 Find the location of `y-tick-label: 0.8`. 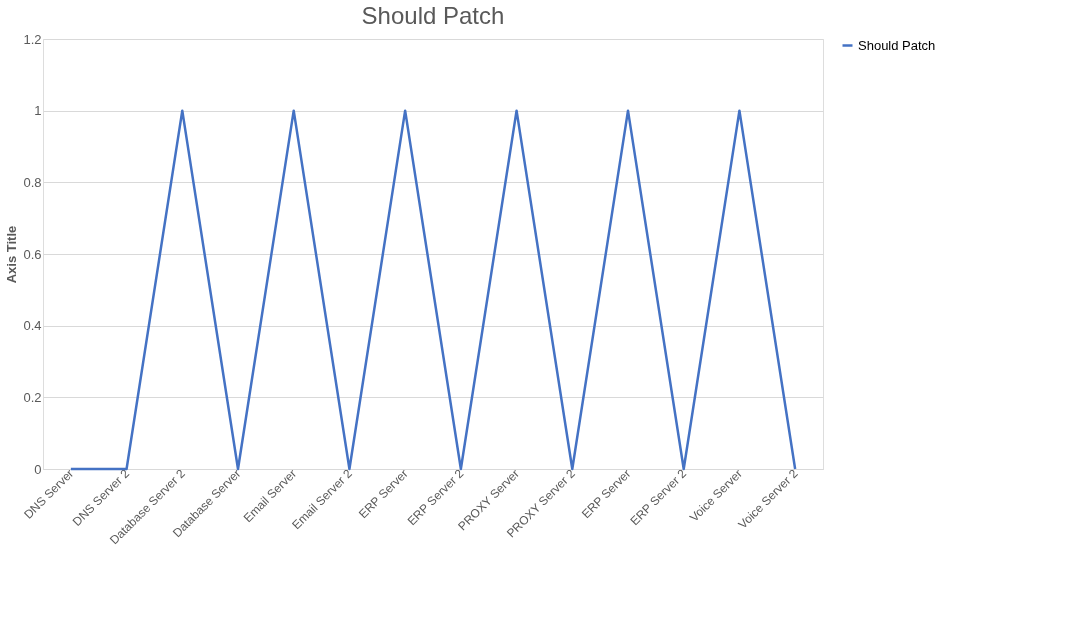

y-tick-label: 0.8 is located at coordinates (32, 182).